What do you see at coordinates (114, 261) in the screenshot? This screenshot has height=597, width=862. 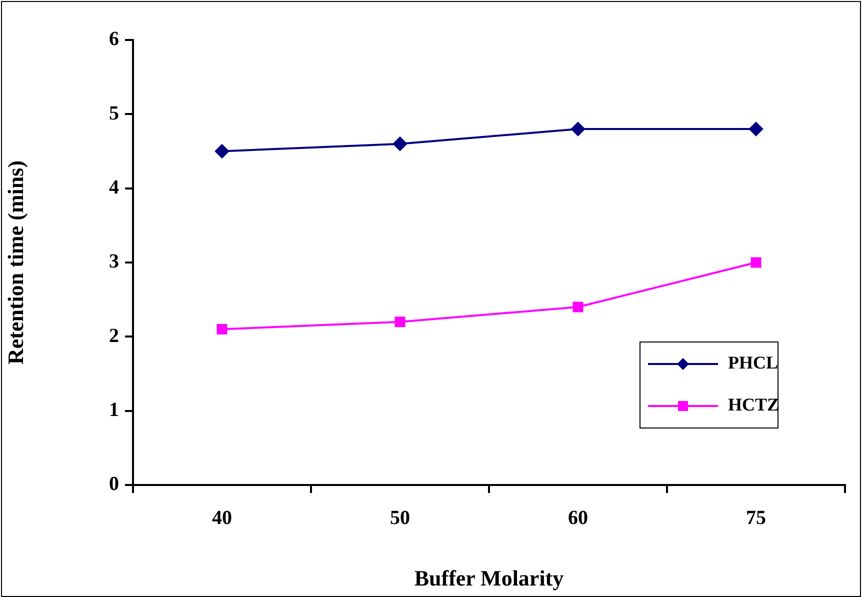 I see `y-tick-label: 3` at bounding box center [114, 261].